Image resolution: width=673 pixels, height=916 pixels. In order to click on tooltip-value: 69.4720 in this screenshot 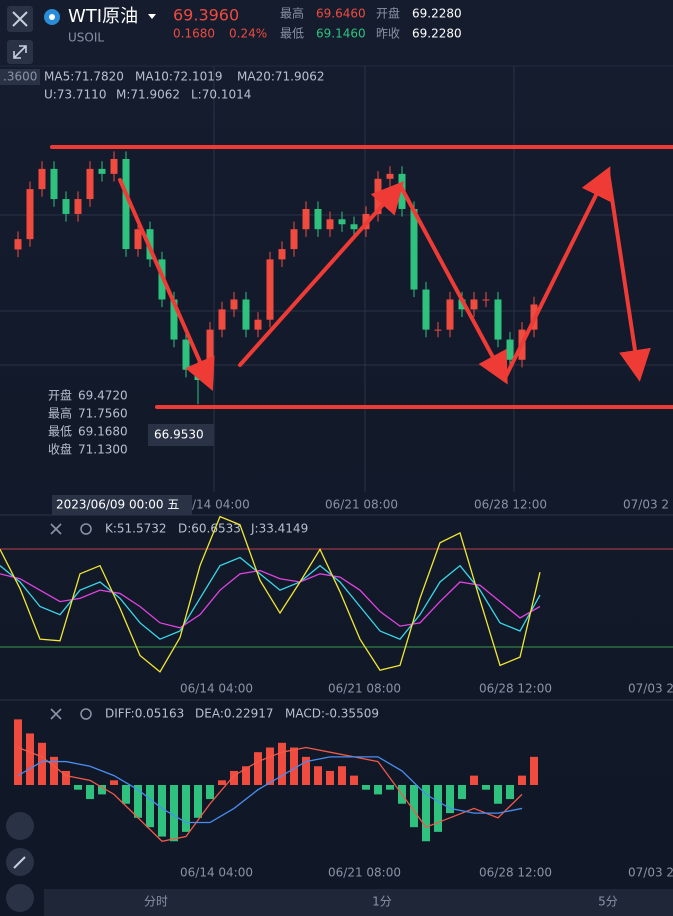, I will do `click(103, 396)`.